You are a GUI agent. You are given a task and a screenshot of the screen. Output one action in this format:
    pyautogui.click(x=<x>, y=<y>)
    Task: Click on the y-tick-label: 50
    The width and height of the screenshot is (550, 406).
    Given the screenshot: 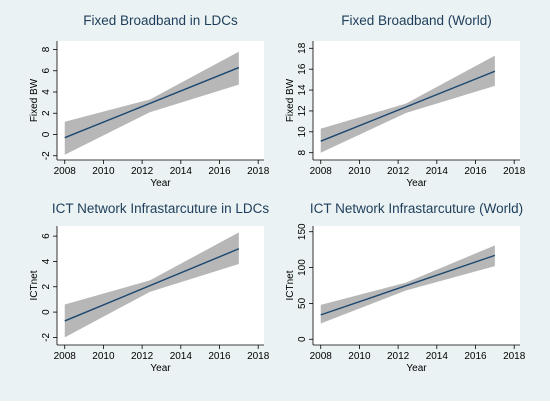 What is the action you would take?
    pyautogui.click(x=302, y=303)
    